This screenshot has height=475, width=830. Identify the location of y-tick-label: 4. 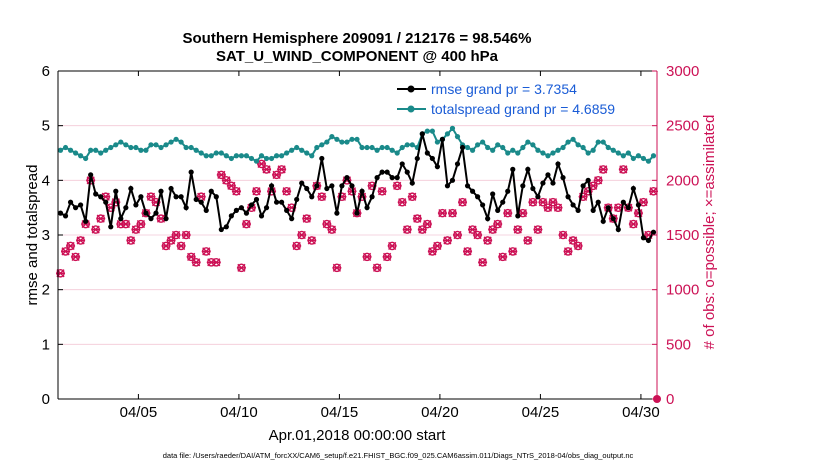
(46, 180).